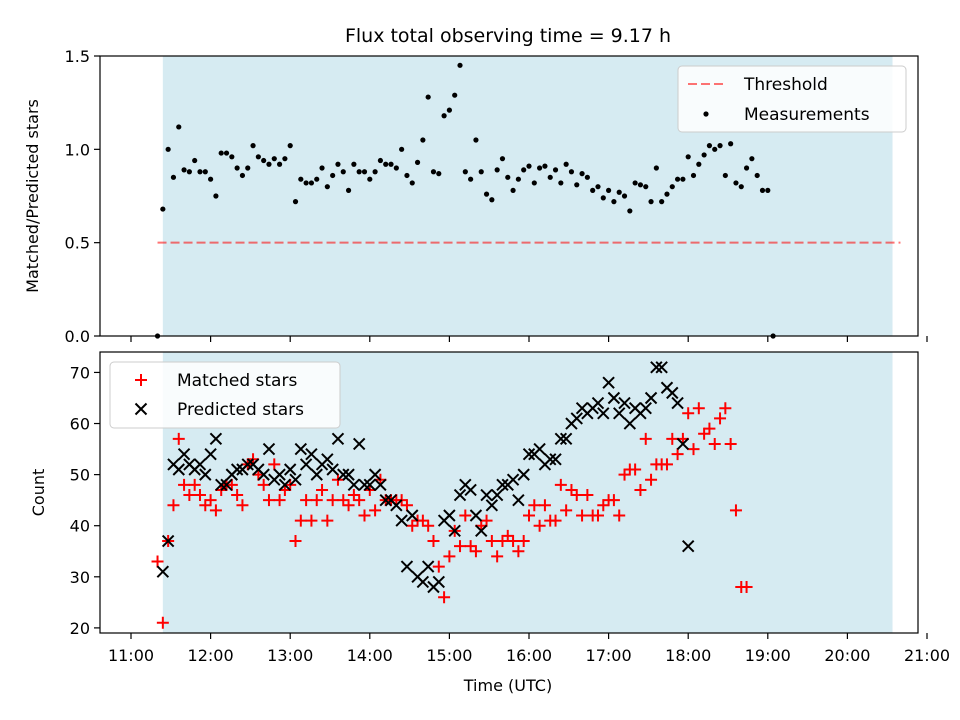  What do you see at coordinates (80, 577) in the screenshot?
I see `y-tick-label: 30` at bounding box center [80, 577].